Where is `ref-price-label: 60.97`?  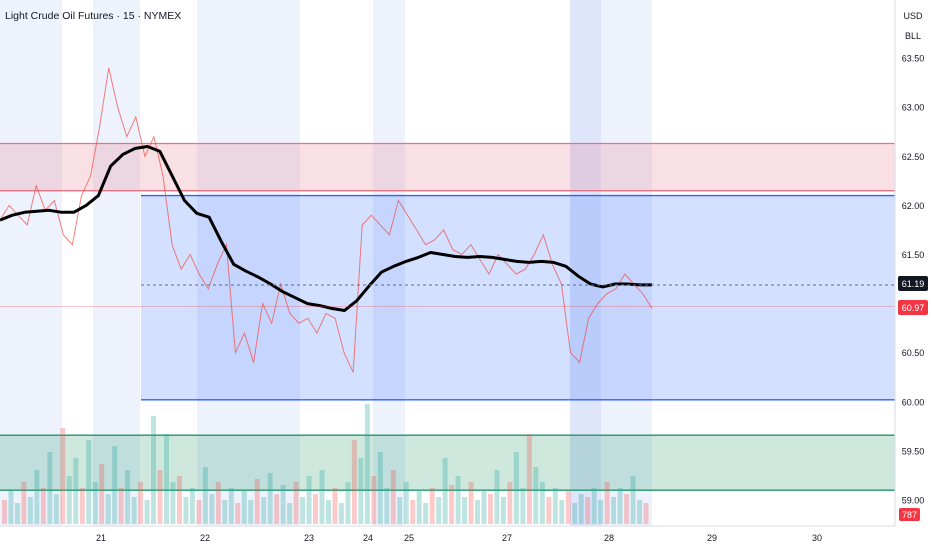
ref-price-label: 60.97 is located at coordinates (913, 308).